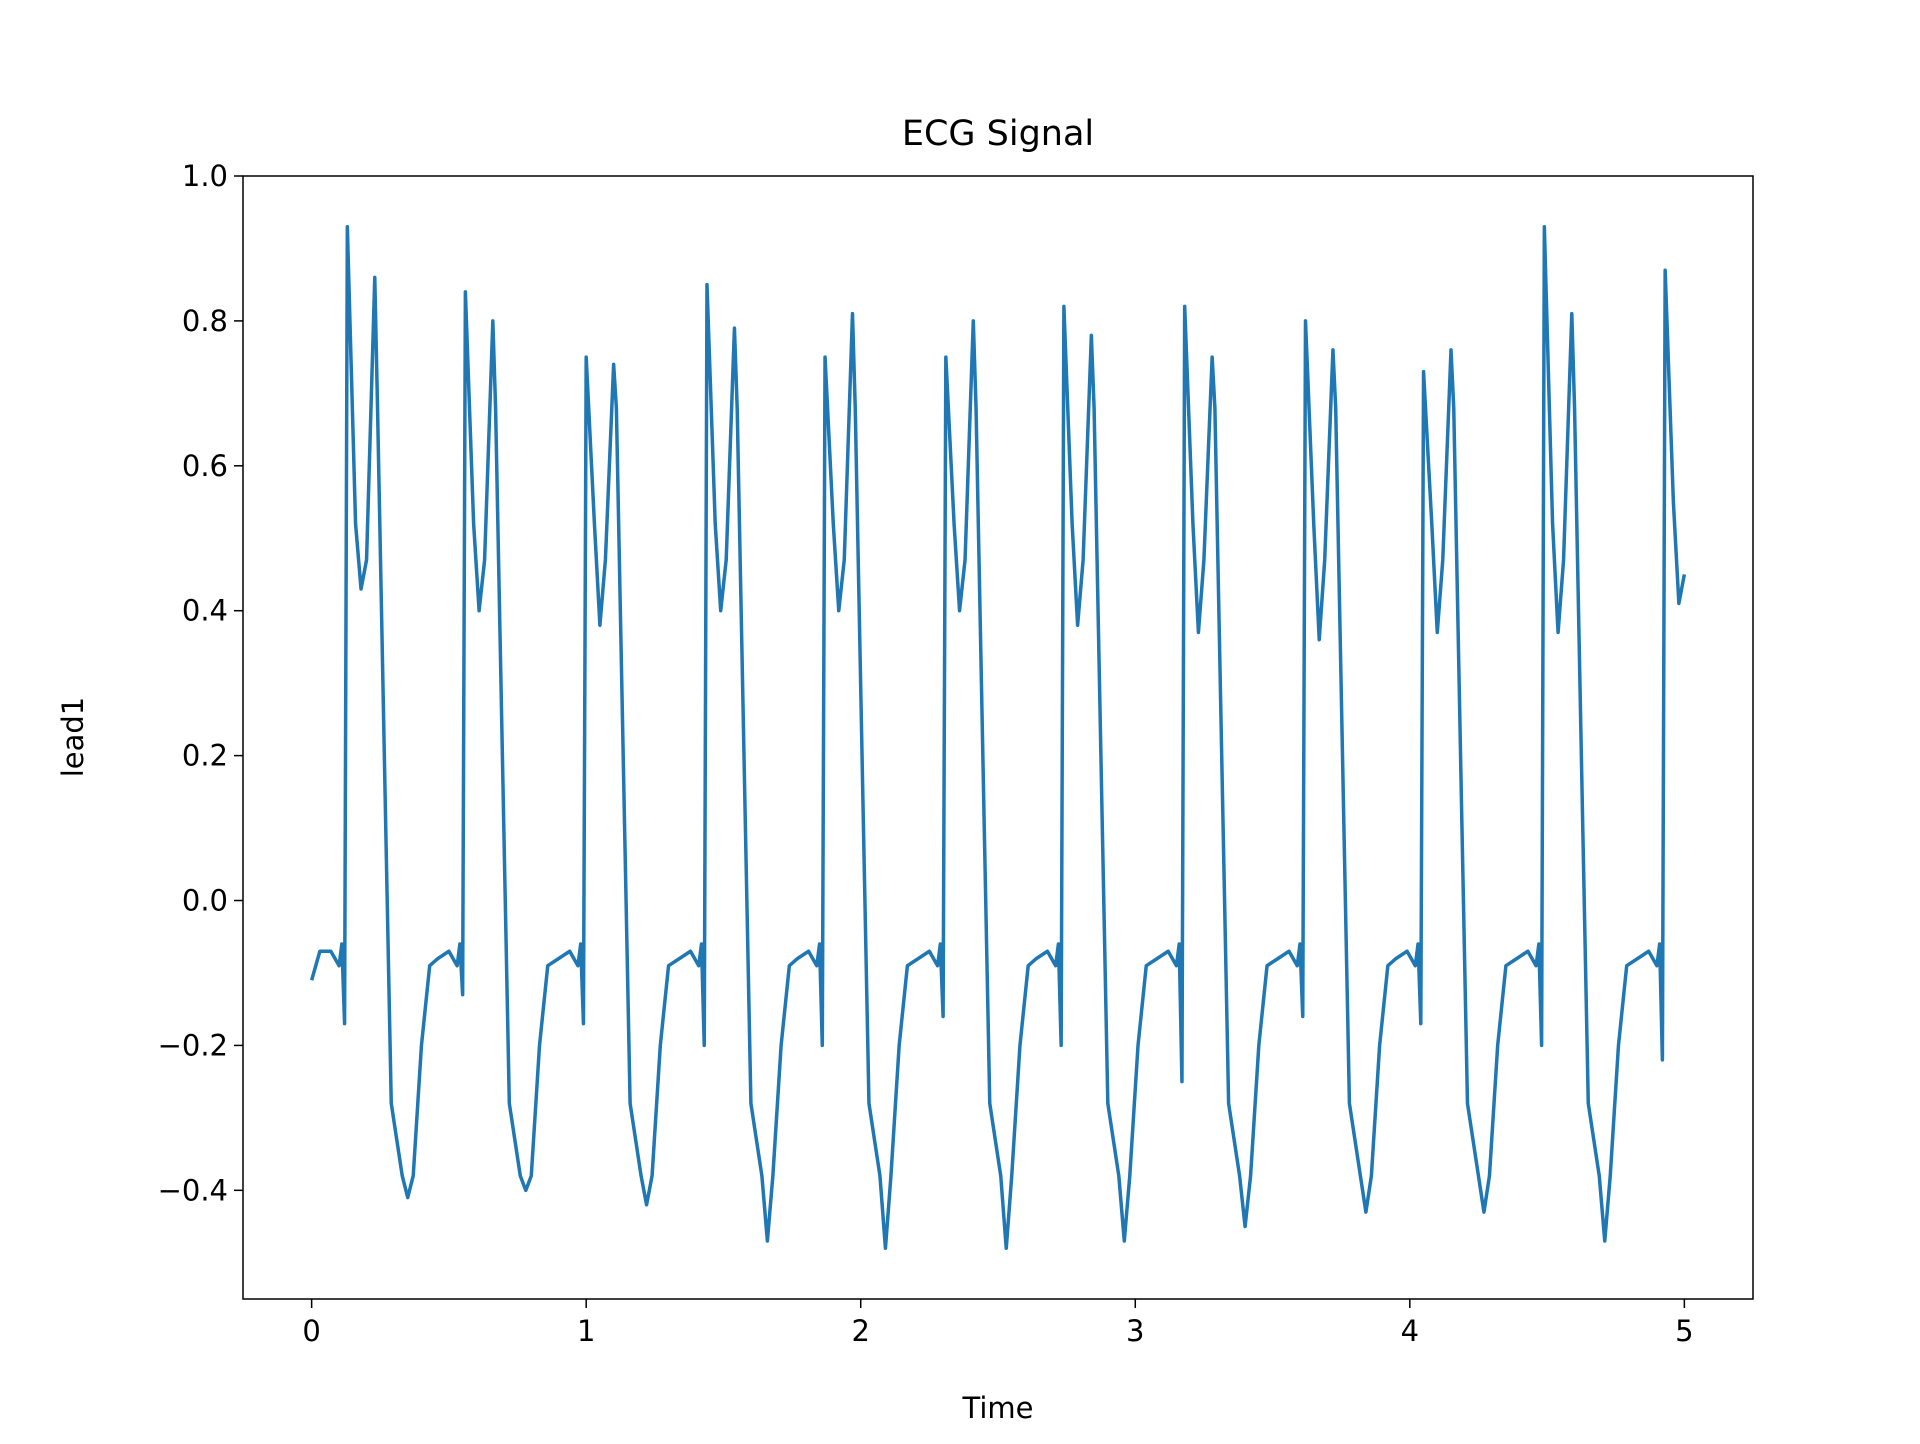 The image size is (1920, 1444). What do you see at coordinates (205, 176) in the screenshot?
I see `y-tick-label: 1.0` at bounding box center [205, 176].